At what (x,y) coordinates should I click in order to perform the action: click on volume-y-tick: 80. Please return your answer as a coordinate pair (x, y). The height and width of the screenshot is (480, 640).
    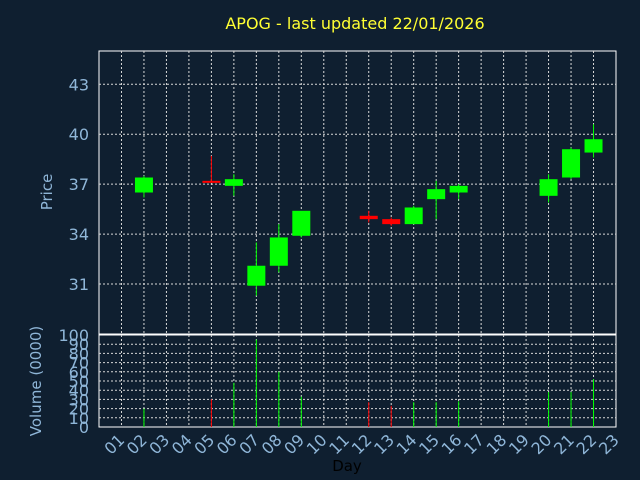
    Looking at the image, I should click on (79, 353).